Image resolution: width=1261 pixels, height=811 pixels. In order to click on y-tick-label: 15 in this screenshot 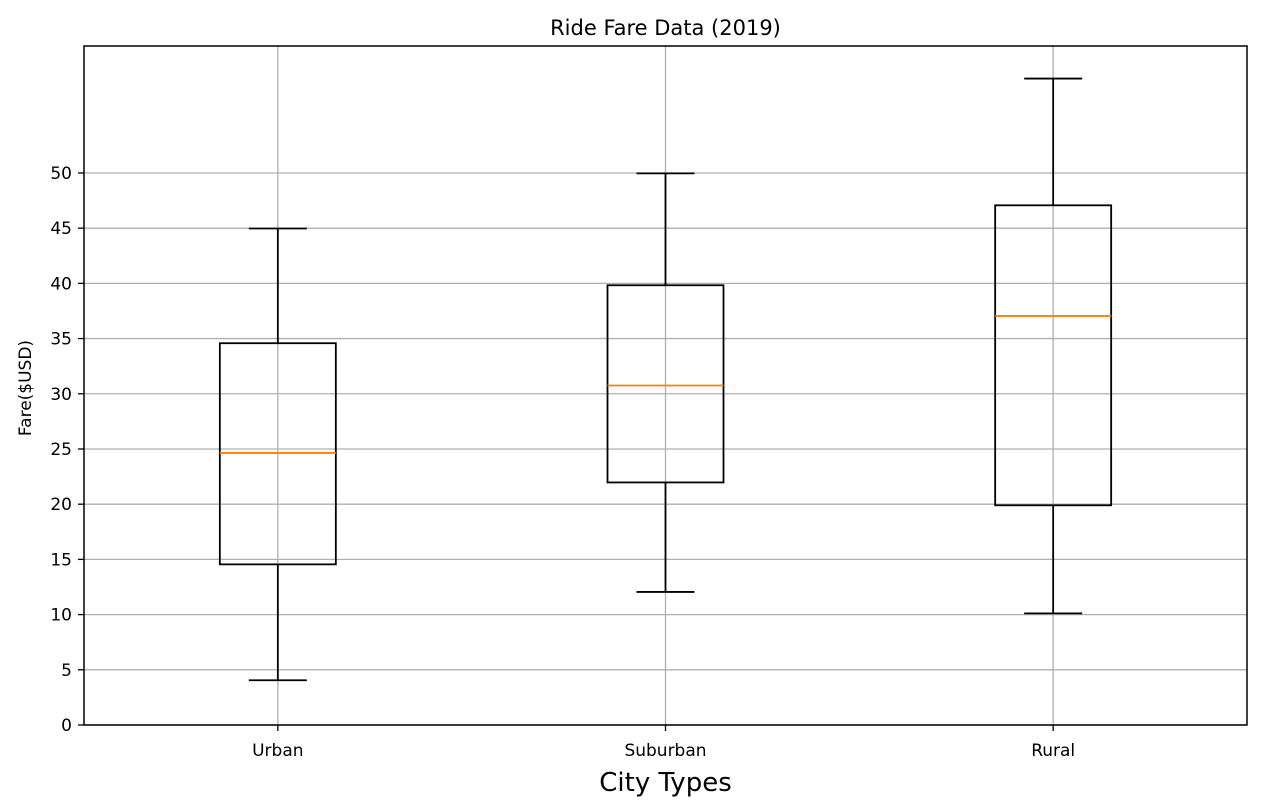, I will do `click(61, 560)`.